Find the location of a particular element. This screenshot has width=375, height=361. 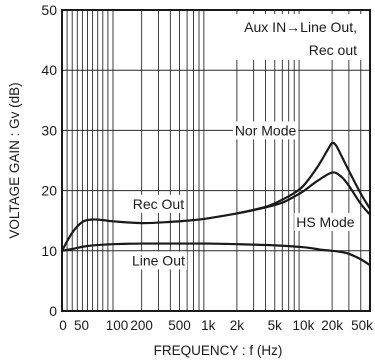

y-tick-label: 0 is located at coordinates (53, 311).